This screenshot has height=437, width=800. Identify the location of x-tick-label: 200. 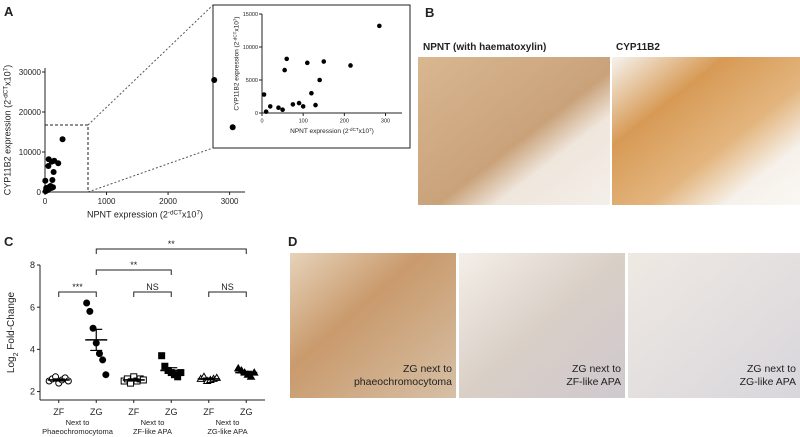
(344, 122).